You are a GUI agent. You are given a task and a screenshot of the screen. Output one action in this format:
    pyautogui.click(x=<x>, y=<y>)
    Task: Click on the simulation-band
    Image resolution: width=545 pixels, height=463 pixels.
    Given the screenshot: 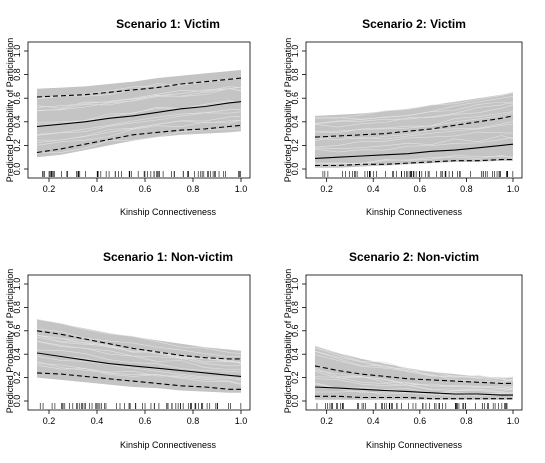 What is the action you would take?
    pyautogui.click(x=139, y=113)
    